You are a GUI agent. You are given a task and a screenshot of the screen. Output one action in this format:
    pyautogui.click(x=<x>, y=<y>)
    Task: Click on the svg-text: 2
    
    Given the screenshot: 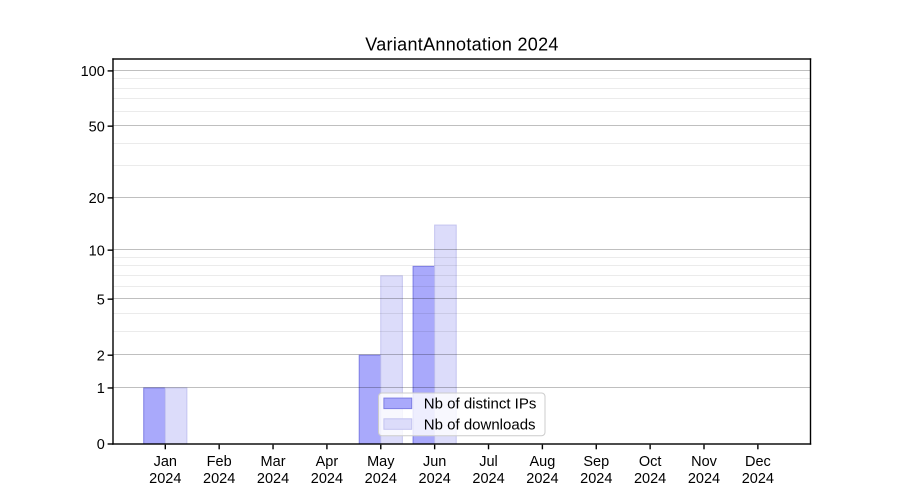 What is the action you would take?
    pyautogui.click(x=101, y=356)
    